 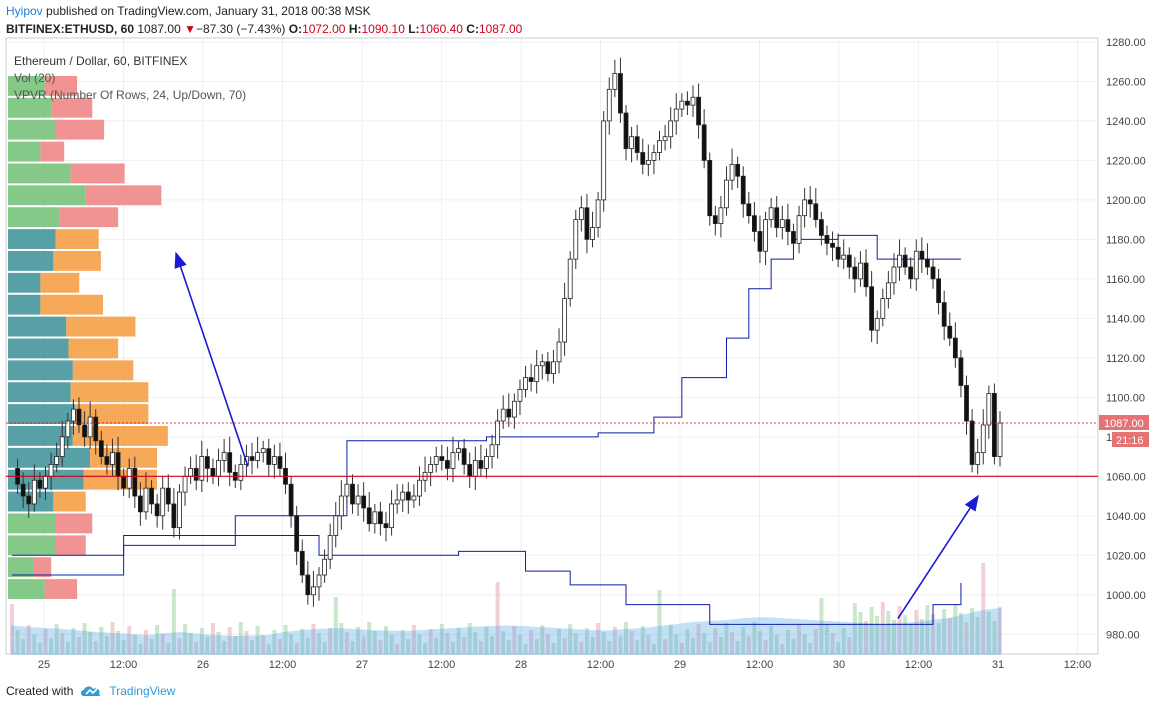 What do you see at coordinates (142, 691) in the screenshot?
I see `tradingview-link: TradingView` at bounding box center [142, 691].